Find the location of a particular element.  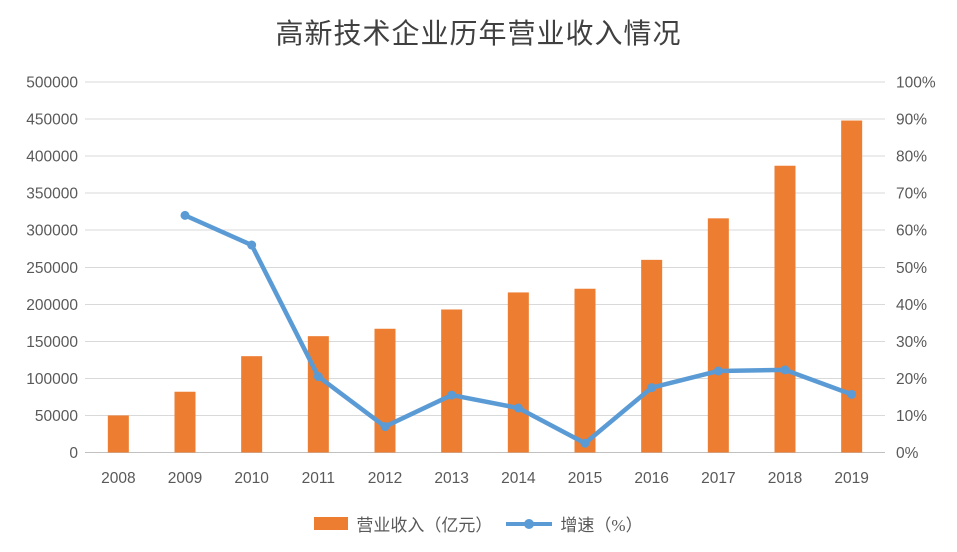

y-axis-right-tick-label: 0% is located at coordinates (907, 453).